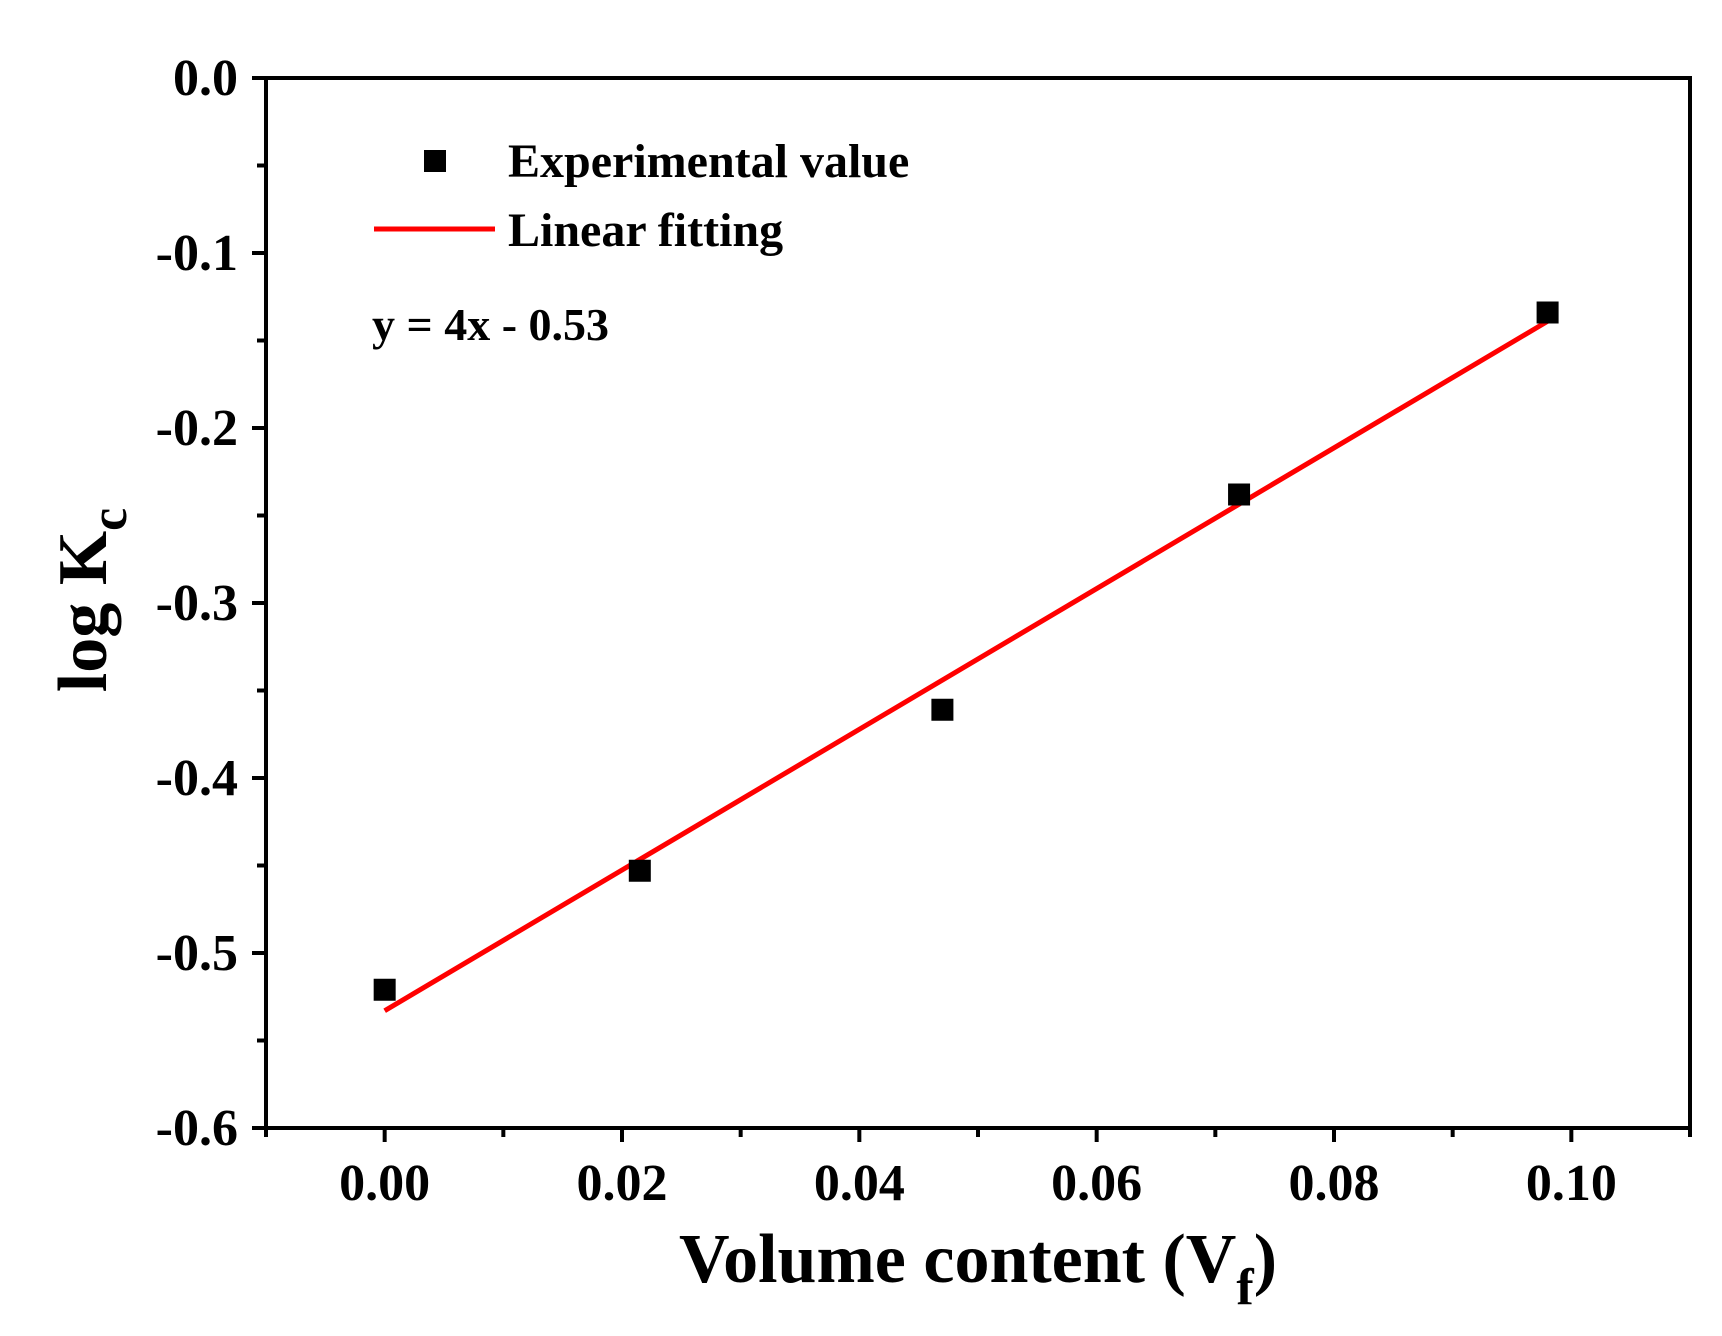 This screenshot has height=1336, width=1722. What do you see at coordinates (1265, 1259) in the screenshot?
I see `x-axis-title-close: )` at bounding box center [1265, 1259].